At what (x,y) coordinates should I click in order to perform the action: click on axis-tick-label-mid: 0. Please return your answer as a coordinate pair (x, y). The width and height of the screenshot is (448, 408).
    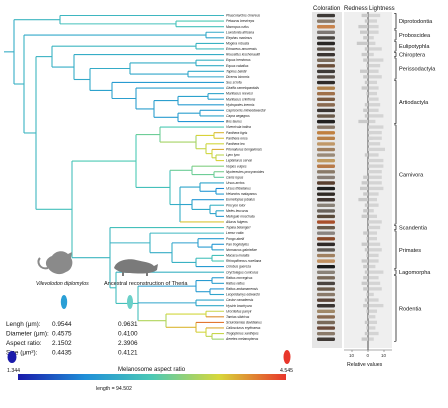
    Looking at the image, I should click on (368, 355).